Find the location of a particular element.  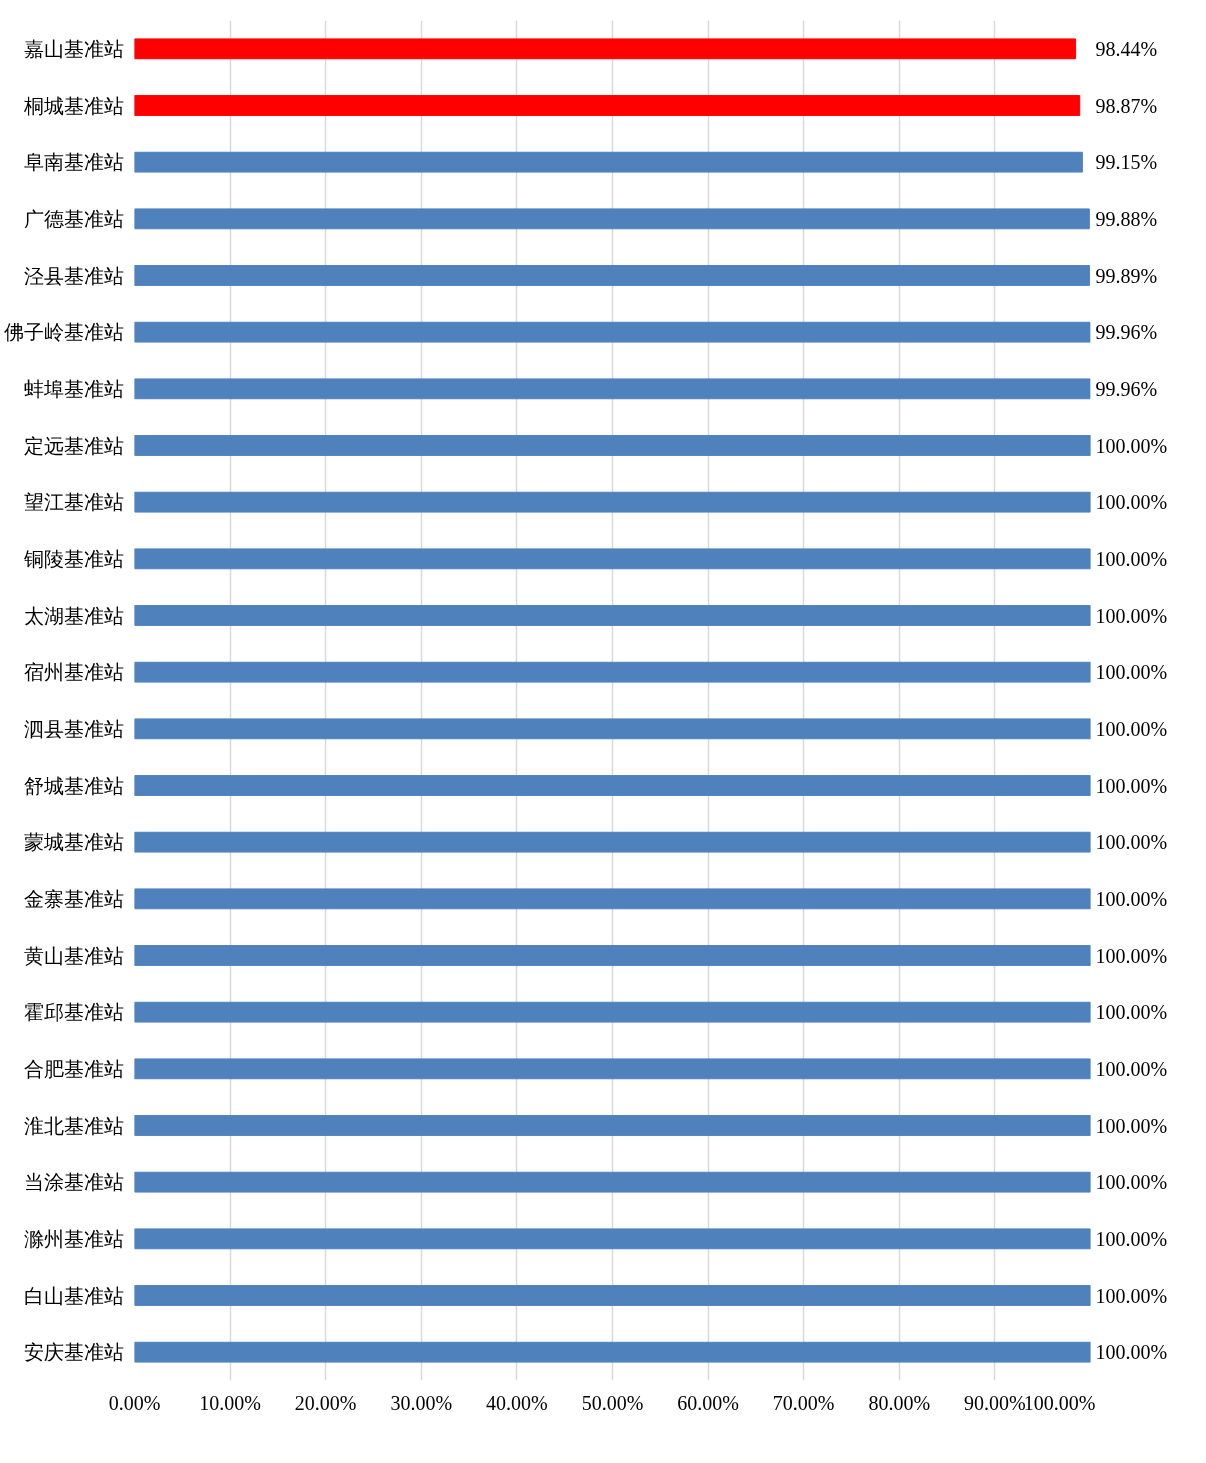

y-tick-label: 合肥基准站 is located at coordinates (73, 1068).